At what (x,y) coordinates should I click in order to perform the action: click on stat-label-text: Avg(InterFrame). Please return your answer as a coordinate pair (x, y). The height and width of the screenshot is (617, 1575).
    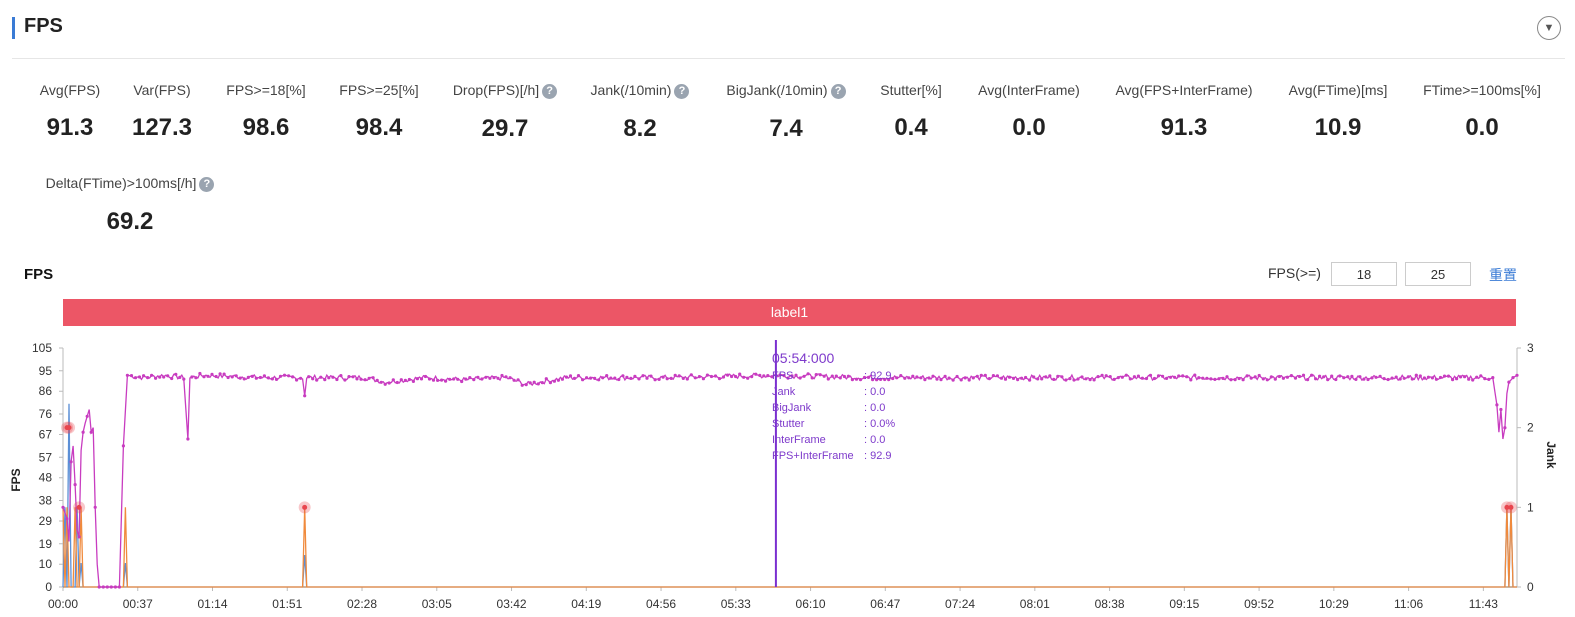
    Looking at the image, I should click on (1029, 90).